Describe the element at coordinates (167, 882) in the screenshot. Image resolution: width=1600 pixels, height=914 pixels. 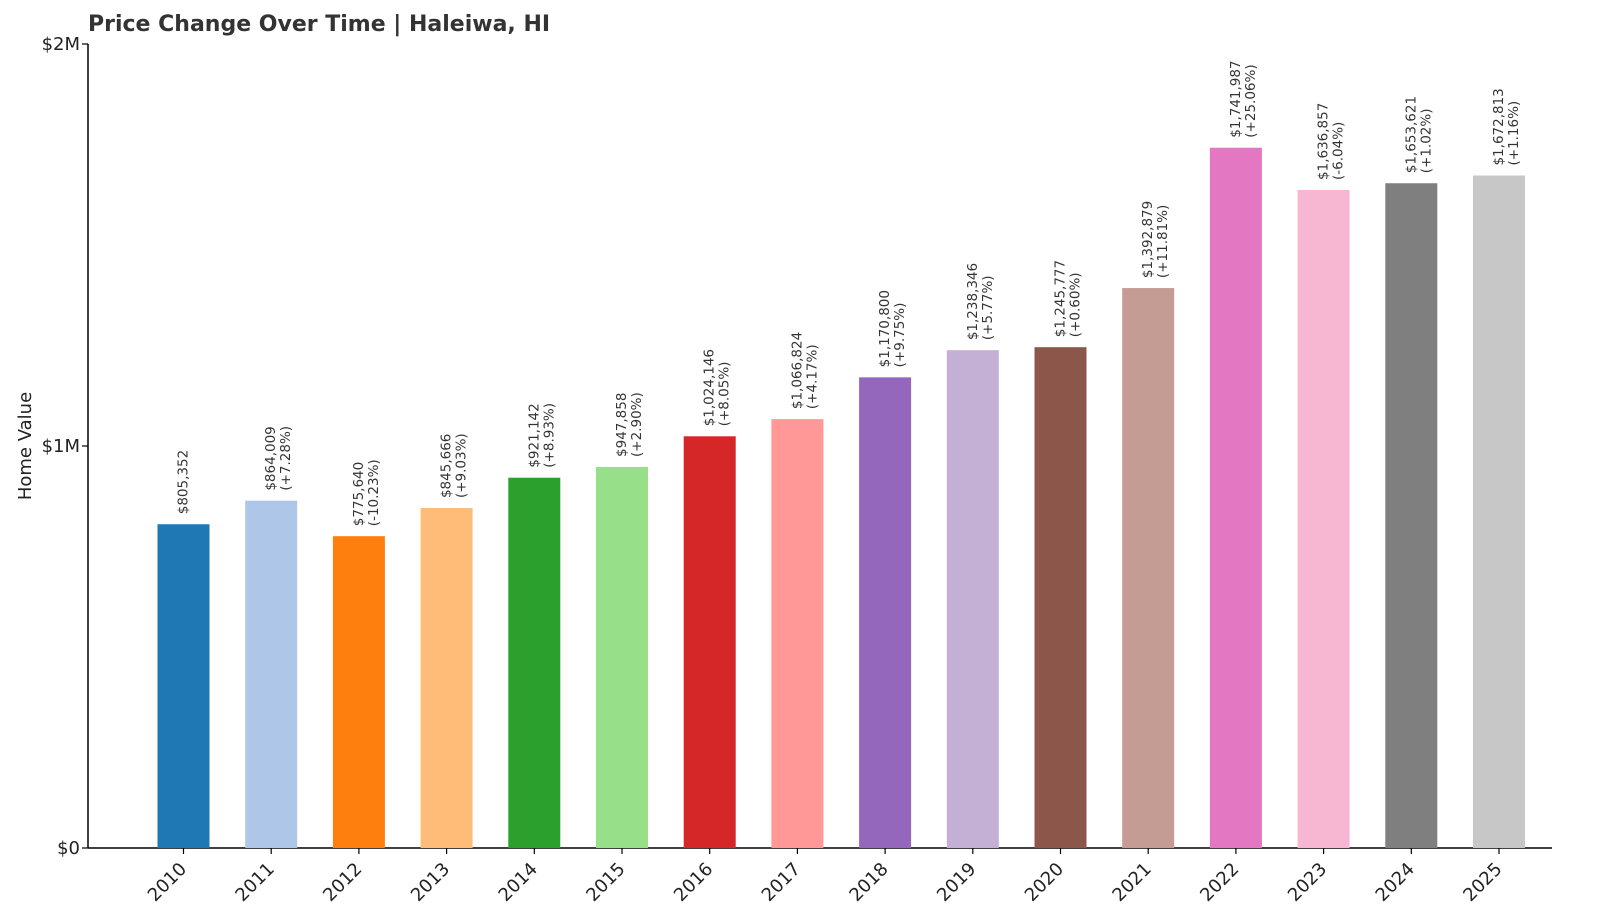
I see `x-tick-label: 2010` at that location.